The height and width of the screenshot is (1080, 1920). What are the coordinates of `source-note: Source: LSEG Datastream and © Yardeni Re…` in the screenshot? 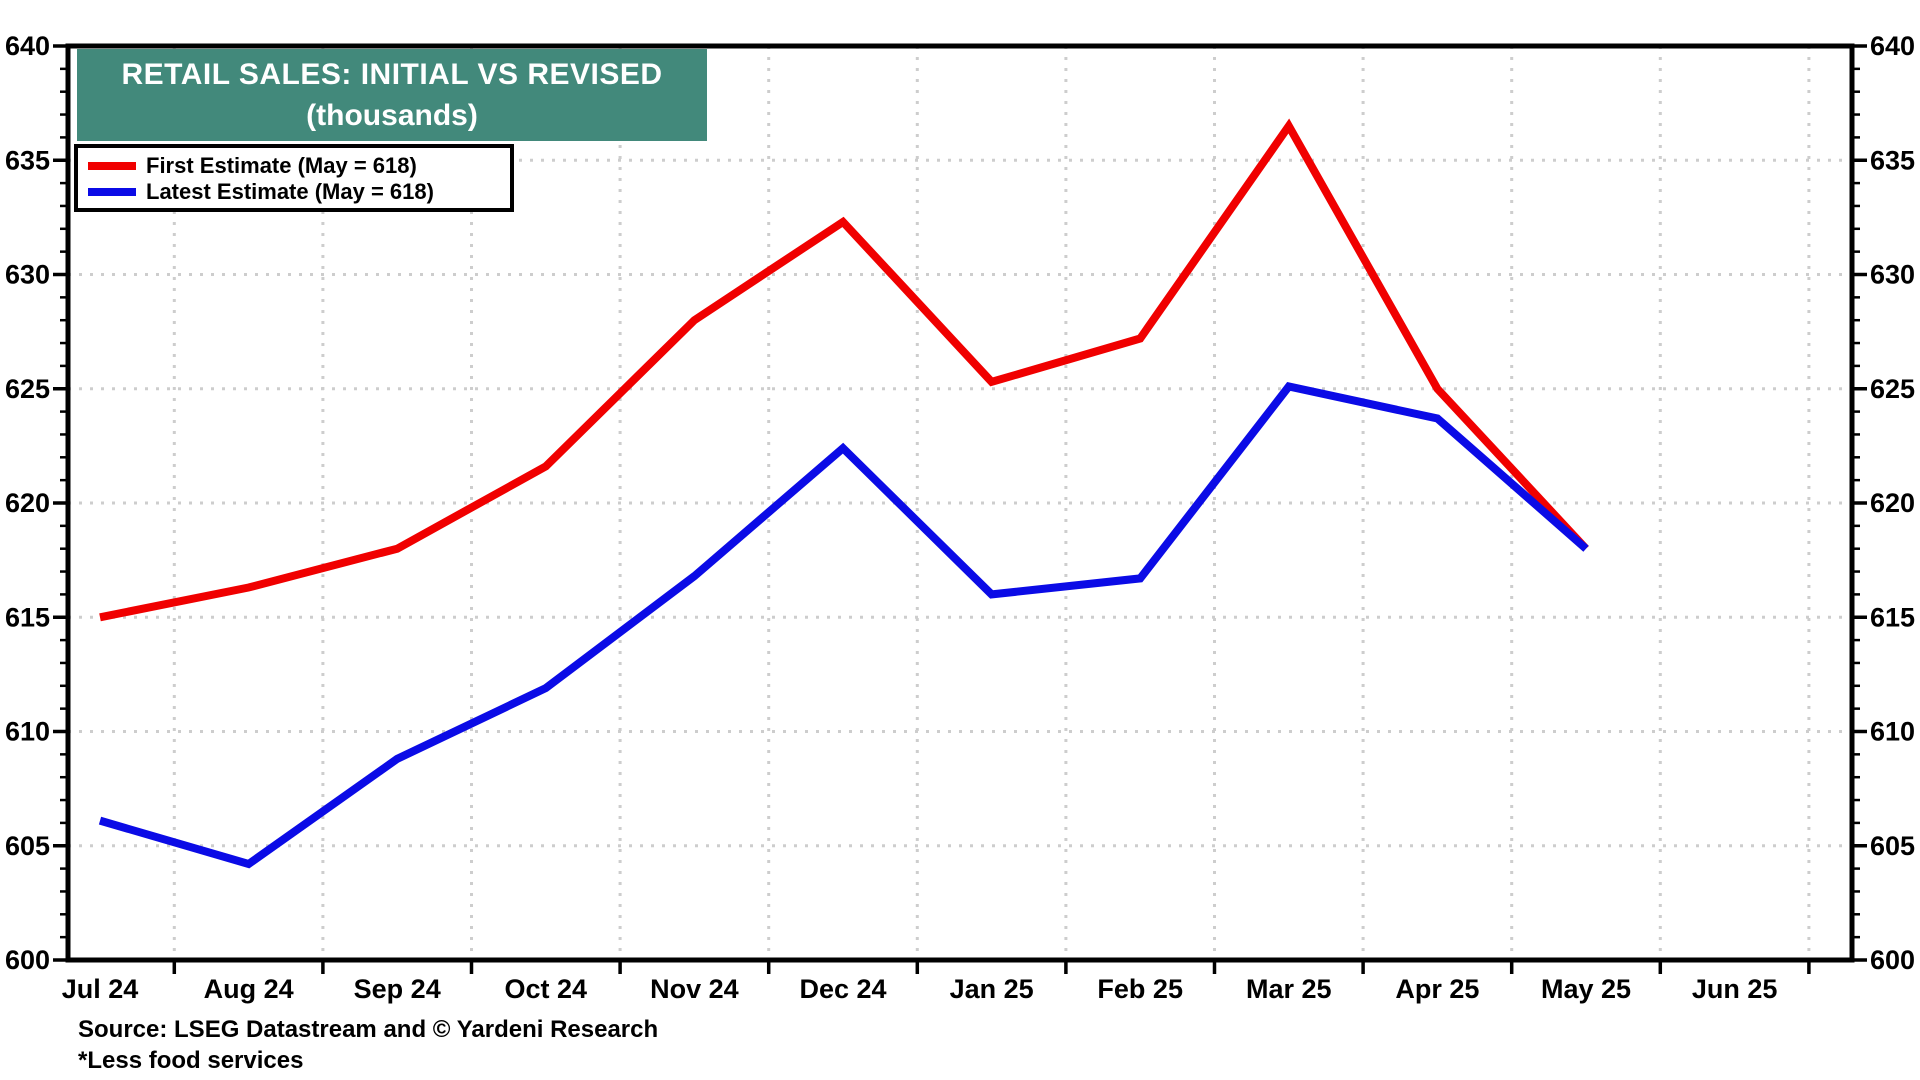 It's located at (368, 1029).